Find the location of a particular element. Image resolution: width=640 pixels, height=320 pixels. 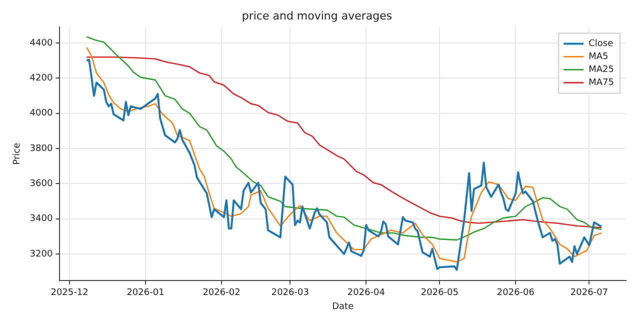

legend-label: MA25 is located at coordinates (601, 70).